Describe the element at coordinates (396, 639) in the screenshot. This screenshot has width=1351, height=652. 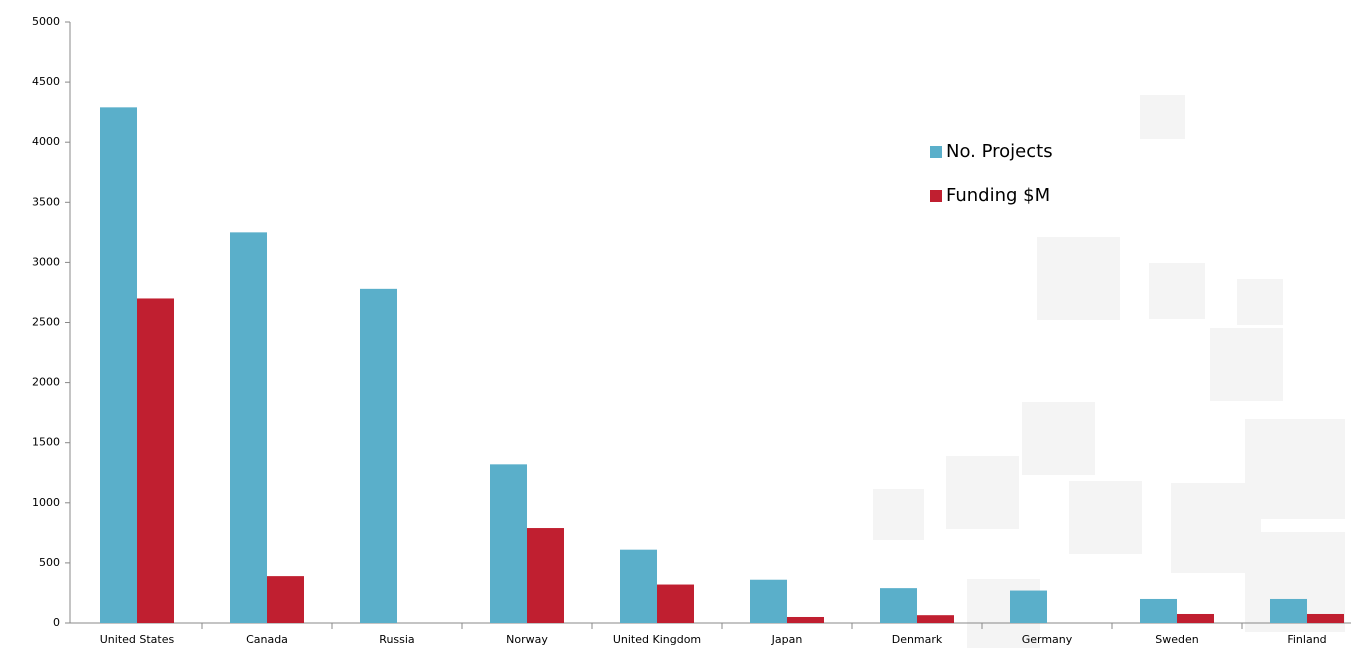
I see `x-tick-label: Russia` at that location.